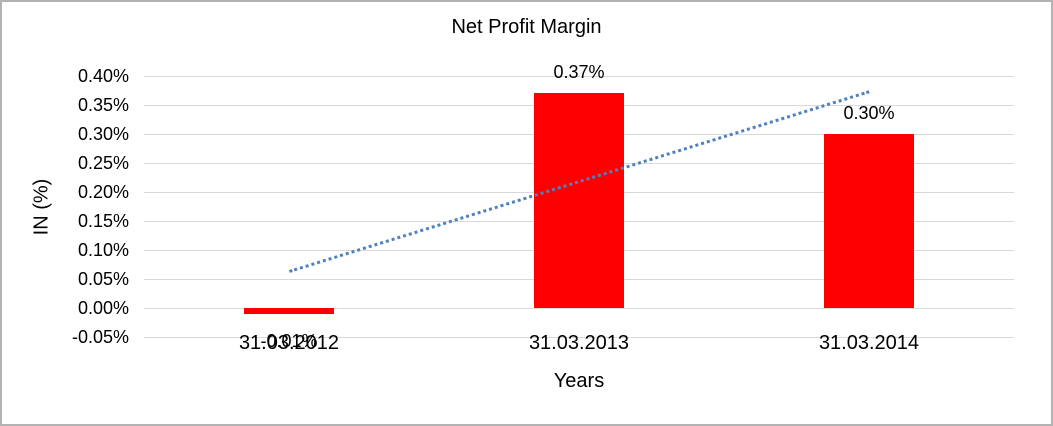 The image size is (1053, 426). I want to click on bar-31.03.2012, so click(289, 311).